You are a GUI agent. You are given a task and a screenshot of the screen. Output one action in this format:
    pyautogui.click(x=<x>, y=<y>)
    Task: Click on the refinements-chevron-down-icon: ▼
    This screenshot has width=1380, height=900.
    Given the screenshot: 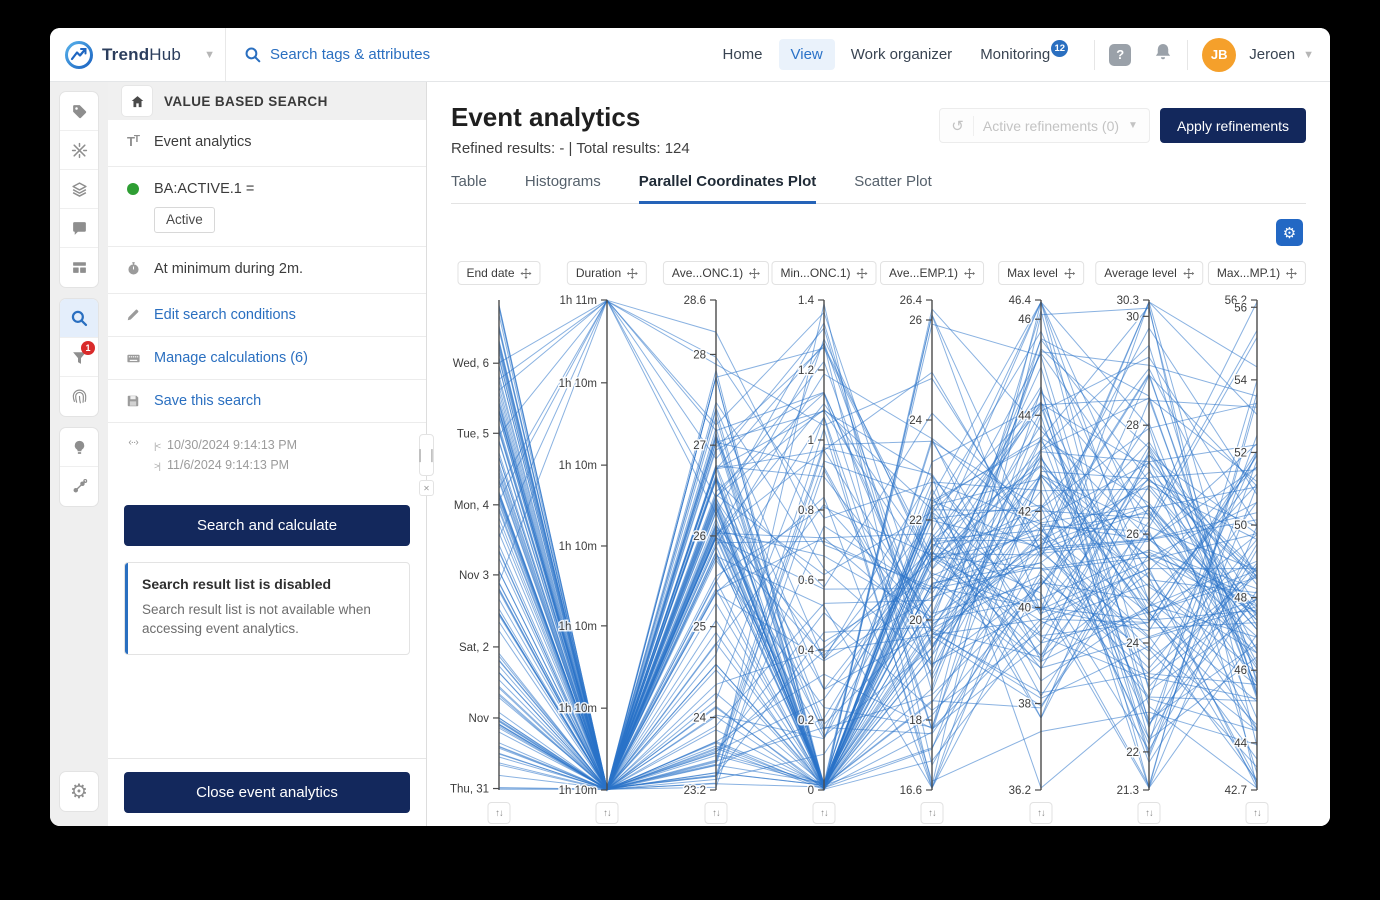 What is the action you would take?
    pyautogui.click(x=1133, y=125)
    